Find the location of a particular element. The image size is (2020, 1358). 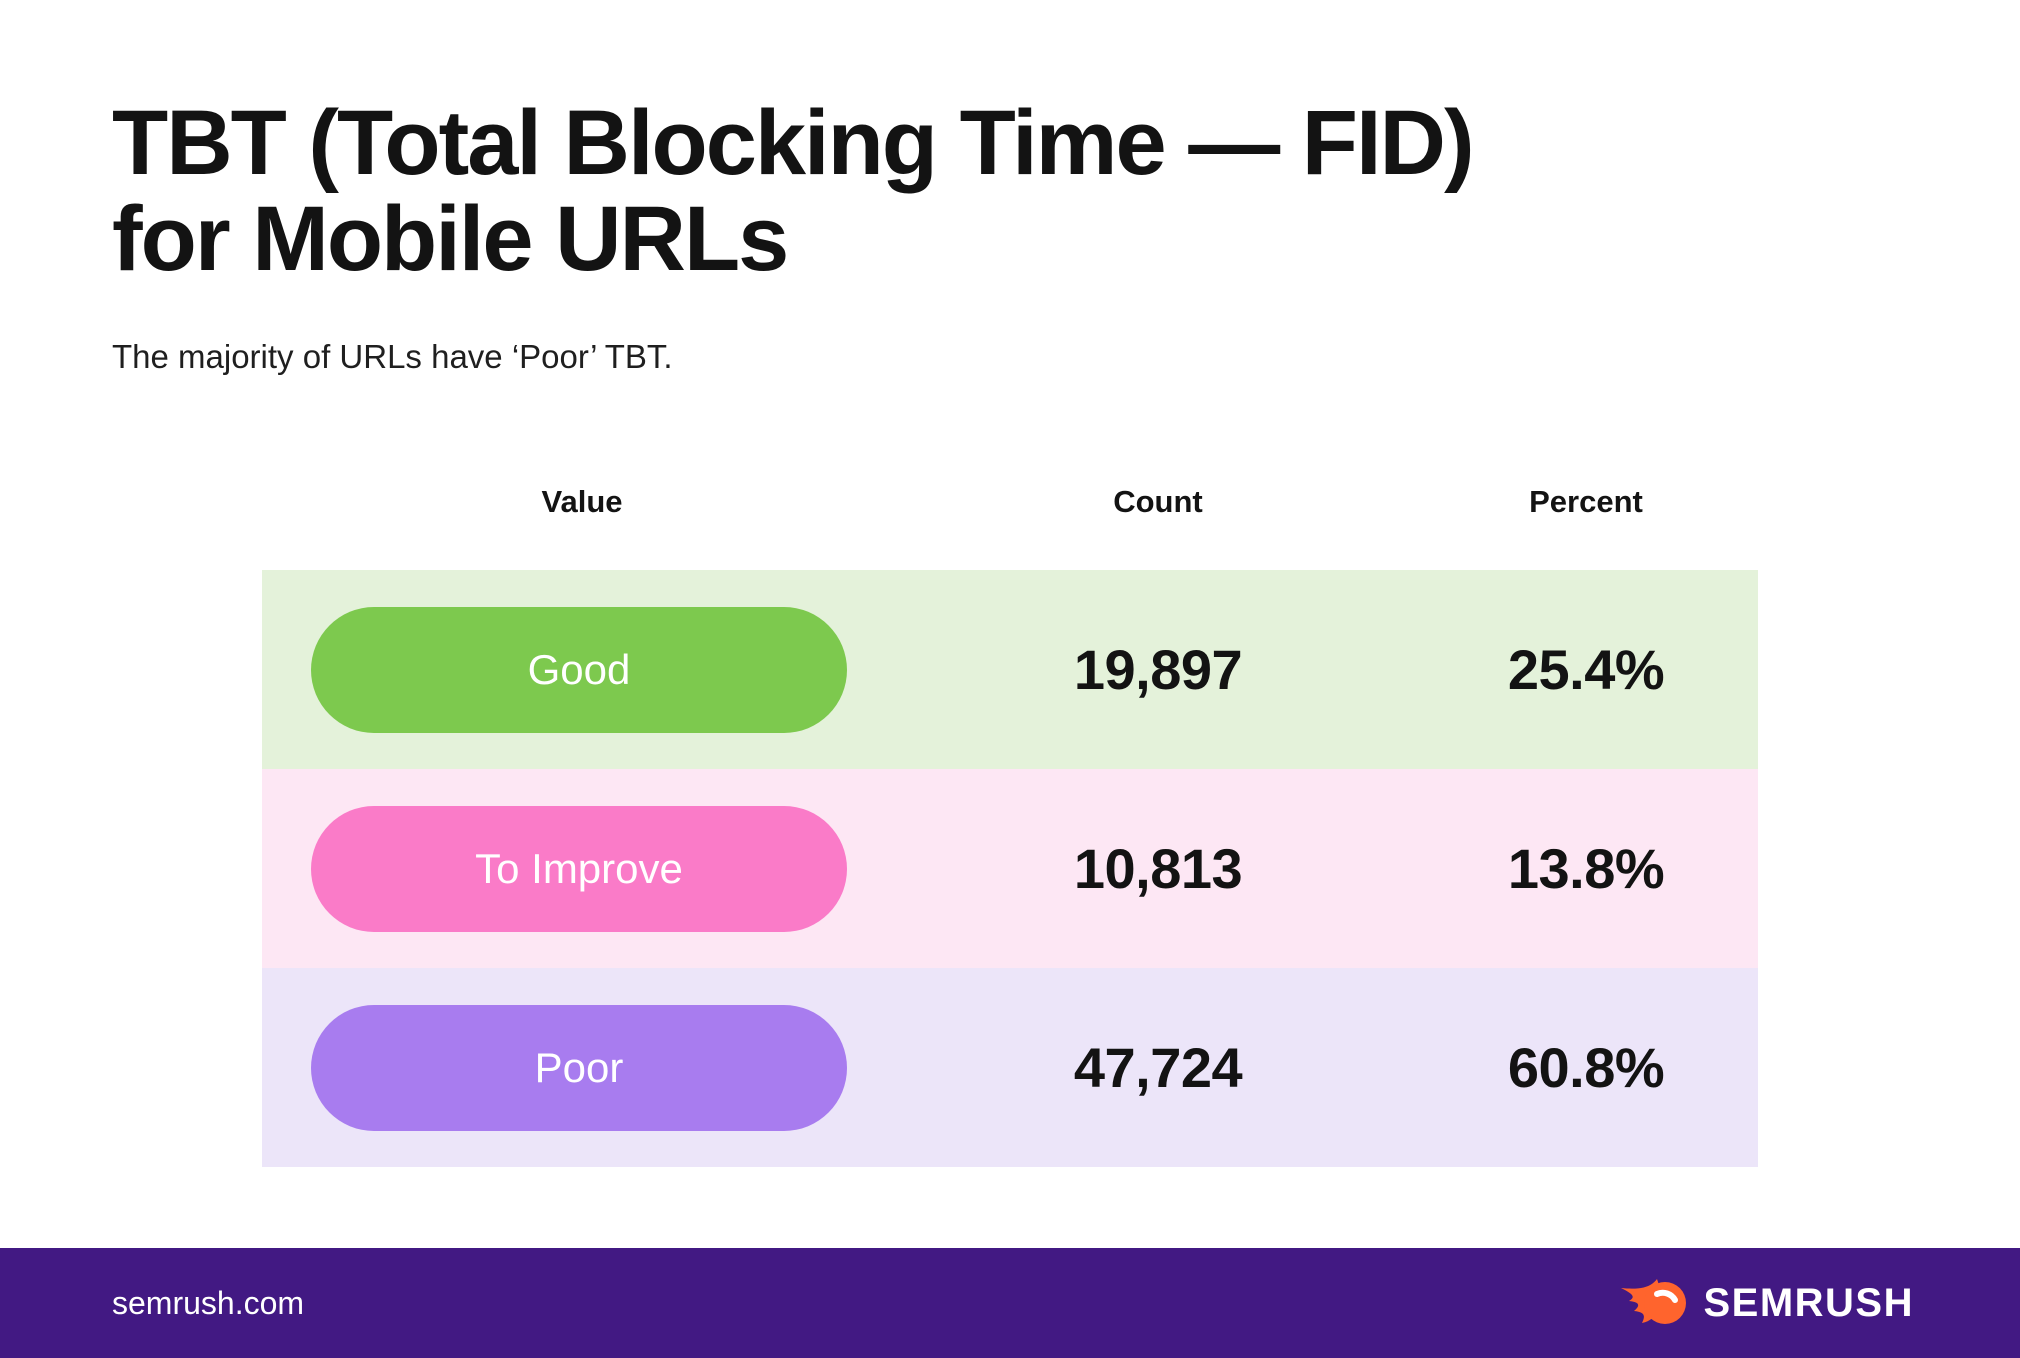

site-url: semrush.com is located at coordinates (208, 1302).